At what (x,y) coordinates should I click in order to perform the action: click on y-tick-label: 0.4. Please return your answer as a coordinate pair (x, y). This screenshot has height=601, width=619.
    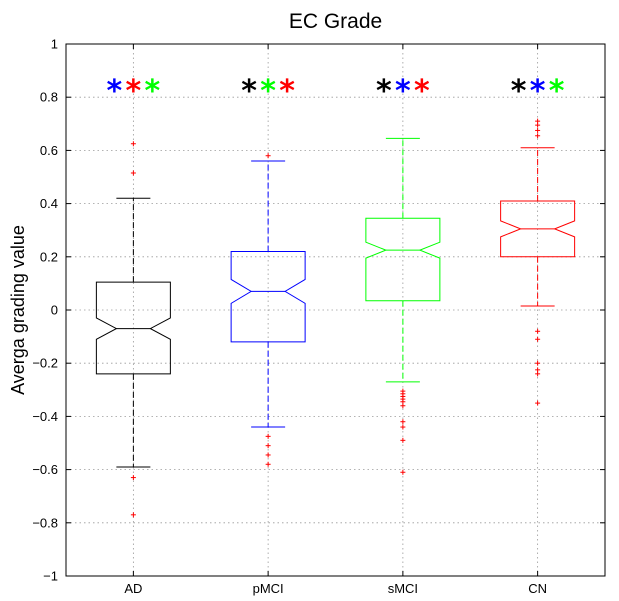
    Looking at the image, I should click on (49, 203).